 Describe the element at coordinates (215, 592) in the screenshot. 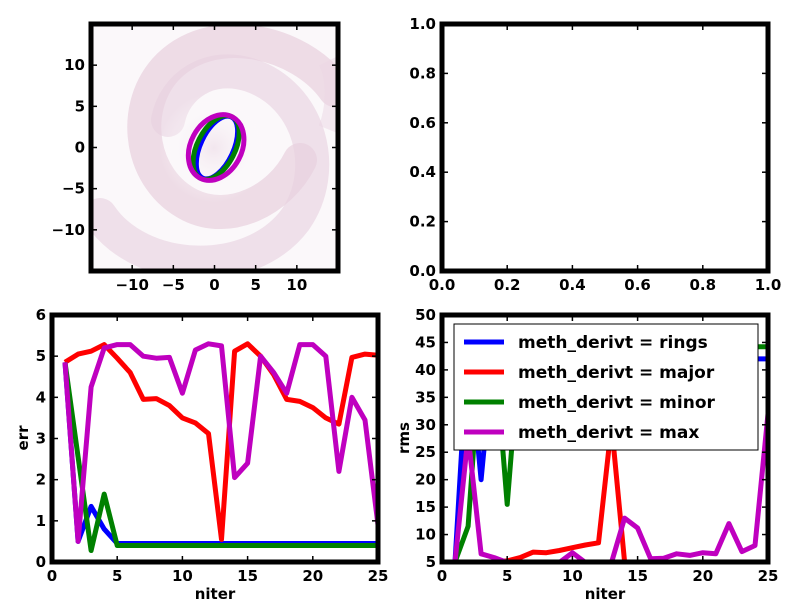

I see `err-xlabel: niter` at that location.